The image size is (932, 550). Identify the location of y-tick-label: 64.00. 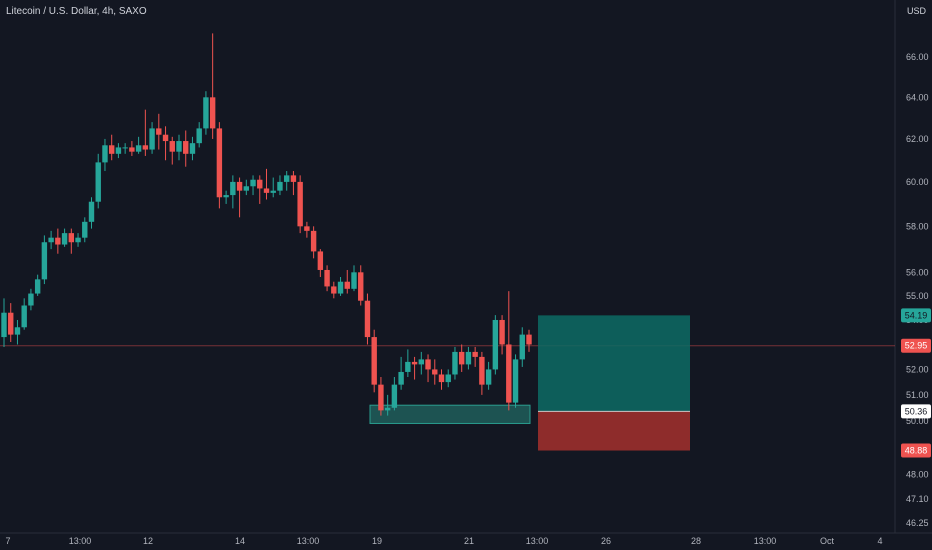
(917, 97).